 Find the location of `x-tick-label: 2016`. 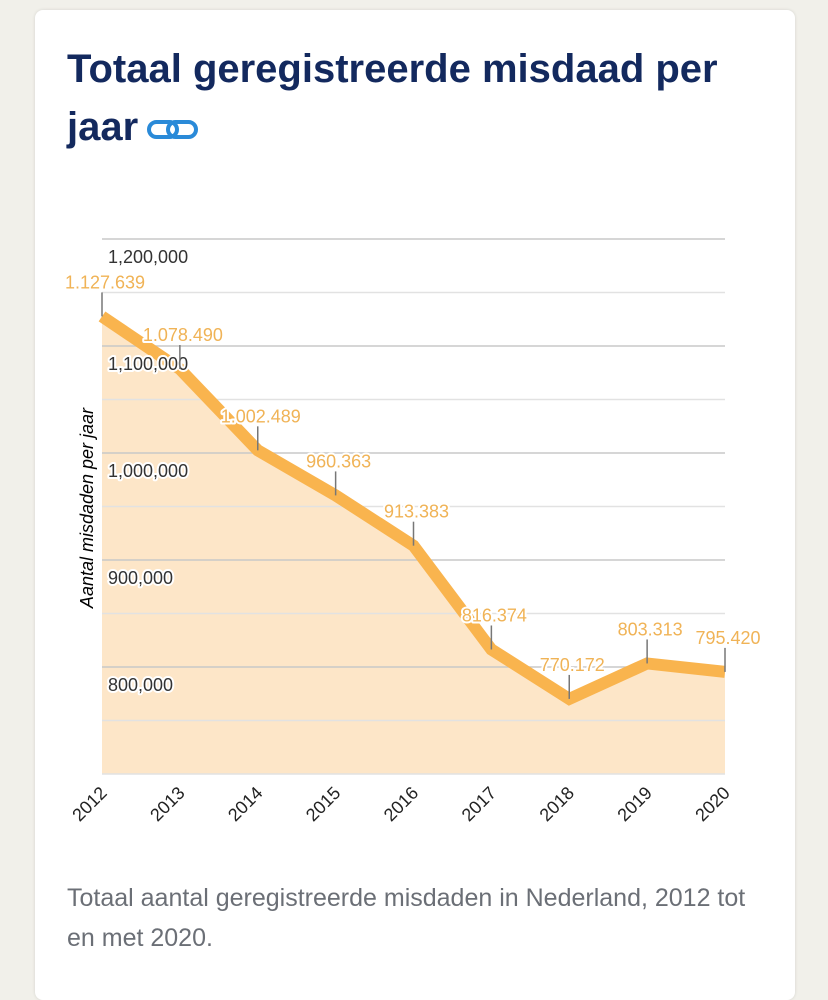

x-tick-label: 2016 is located at coordinates (401, 804).